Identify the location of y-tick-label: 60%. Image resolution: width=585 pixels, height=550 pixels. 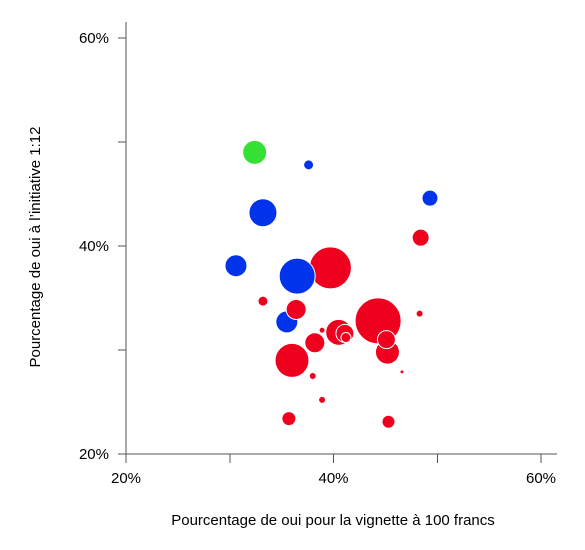
(94, 38).